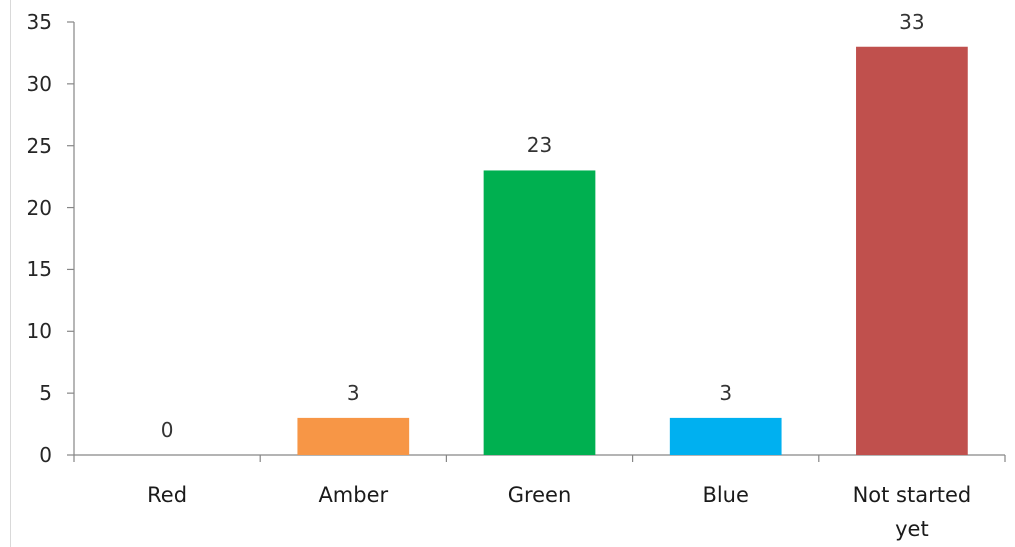 The image size is (1015, 547). Describe the element at coordinates (539, 495) in the screenshot. I see `x-tick-label-green: Green` at that location.